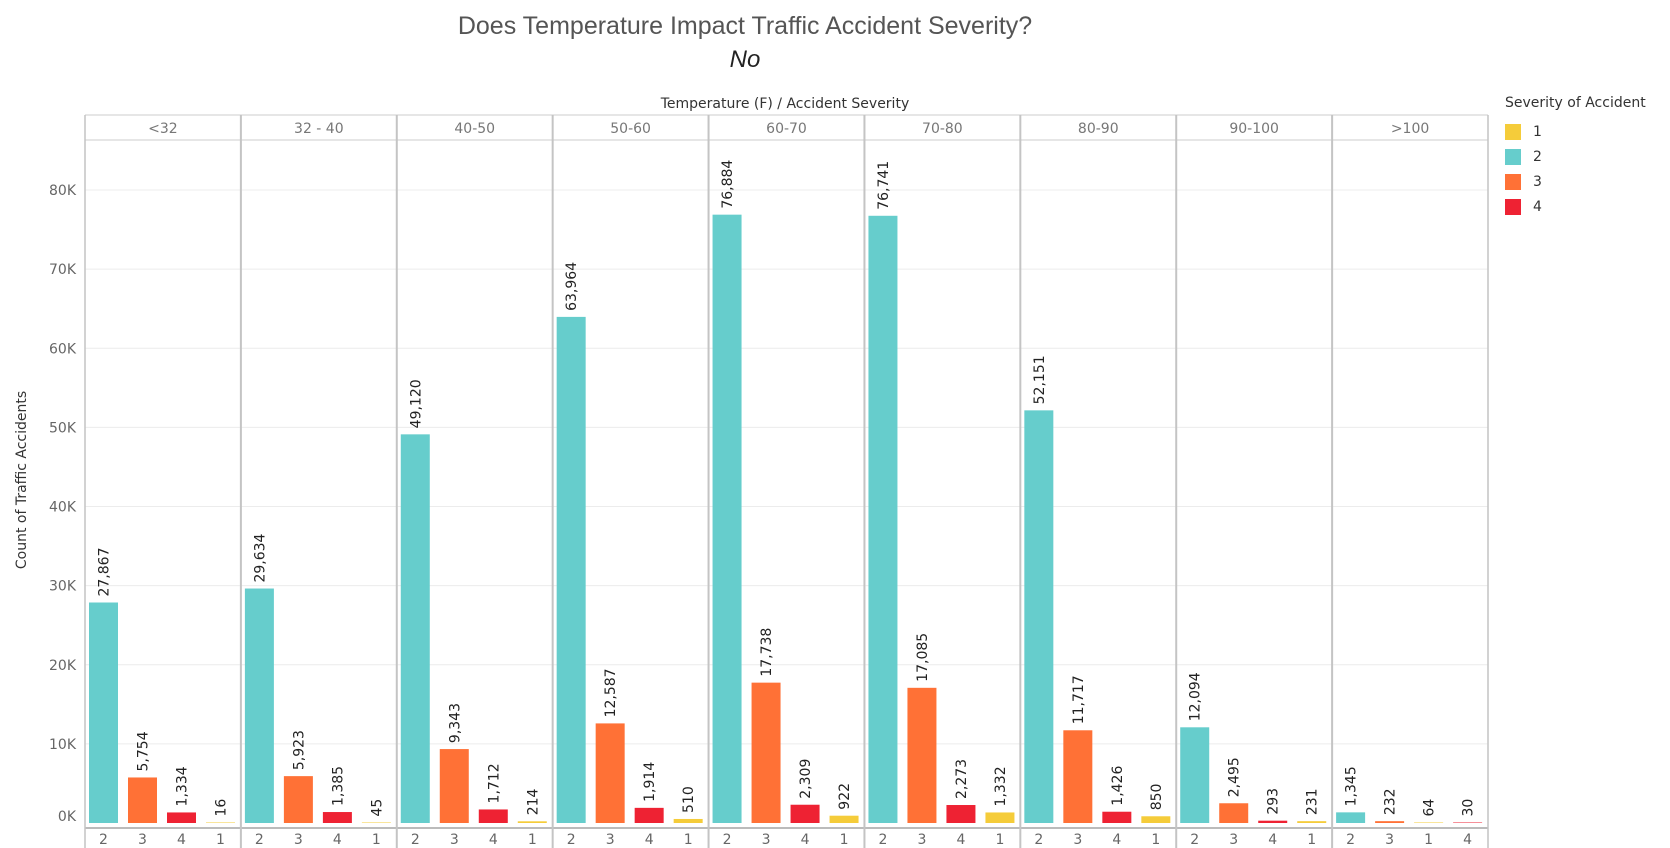 This screenshot has height=848, width=1670. Describe the element at coordinates (1157, 797) in the screenshot. I see `data-label: 850` at that location.